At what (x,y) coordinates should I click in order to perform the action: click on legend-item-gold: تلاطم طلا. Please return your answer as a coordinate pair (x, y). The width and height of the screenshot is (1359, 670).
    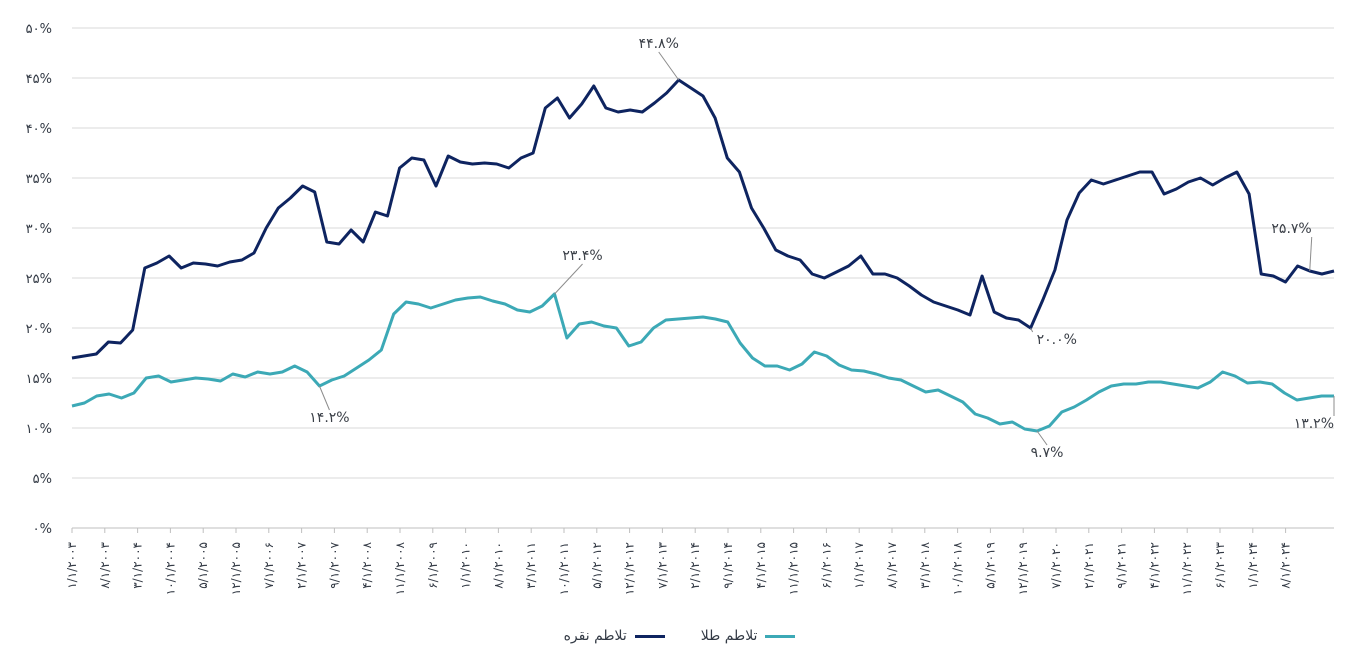
    Looking at the image, I should click on (748, 636).